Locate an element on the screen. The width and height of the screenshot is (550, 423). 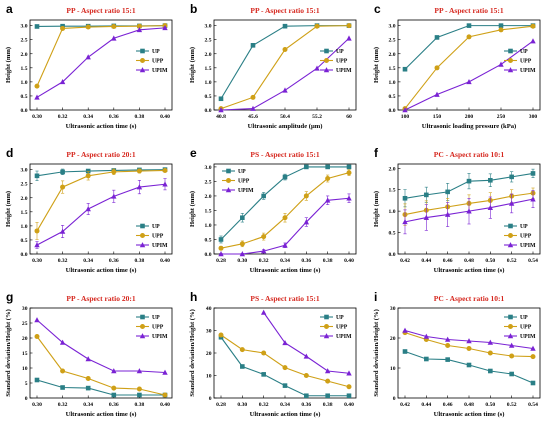
panel-title: PP - Aspect ratio 15:1 is located at coordinates (468, 10).